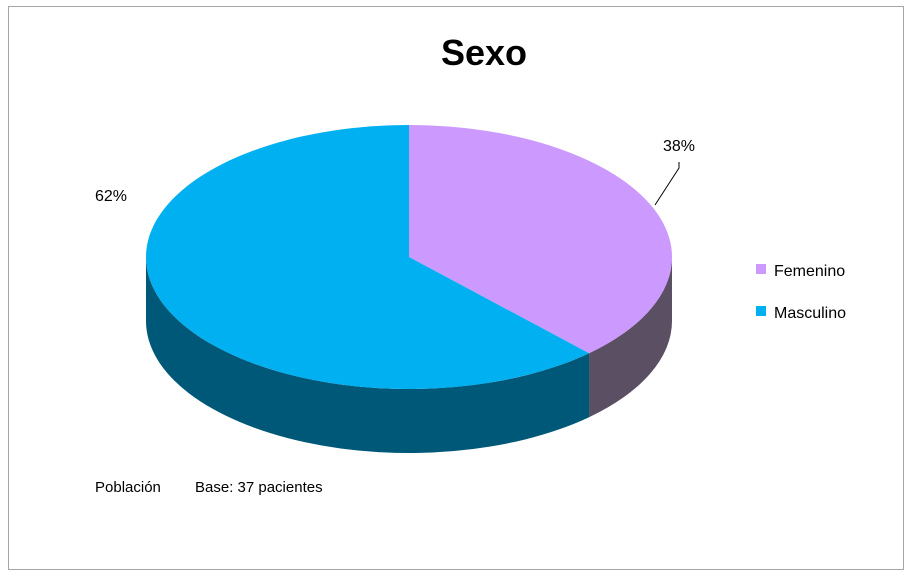  What do you see at coordinates (540, 239) in the screenshot?
I see `pie-slice-femenino` at bounding box center [540, 239].